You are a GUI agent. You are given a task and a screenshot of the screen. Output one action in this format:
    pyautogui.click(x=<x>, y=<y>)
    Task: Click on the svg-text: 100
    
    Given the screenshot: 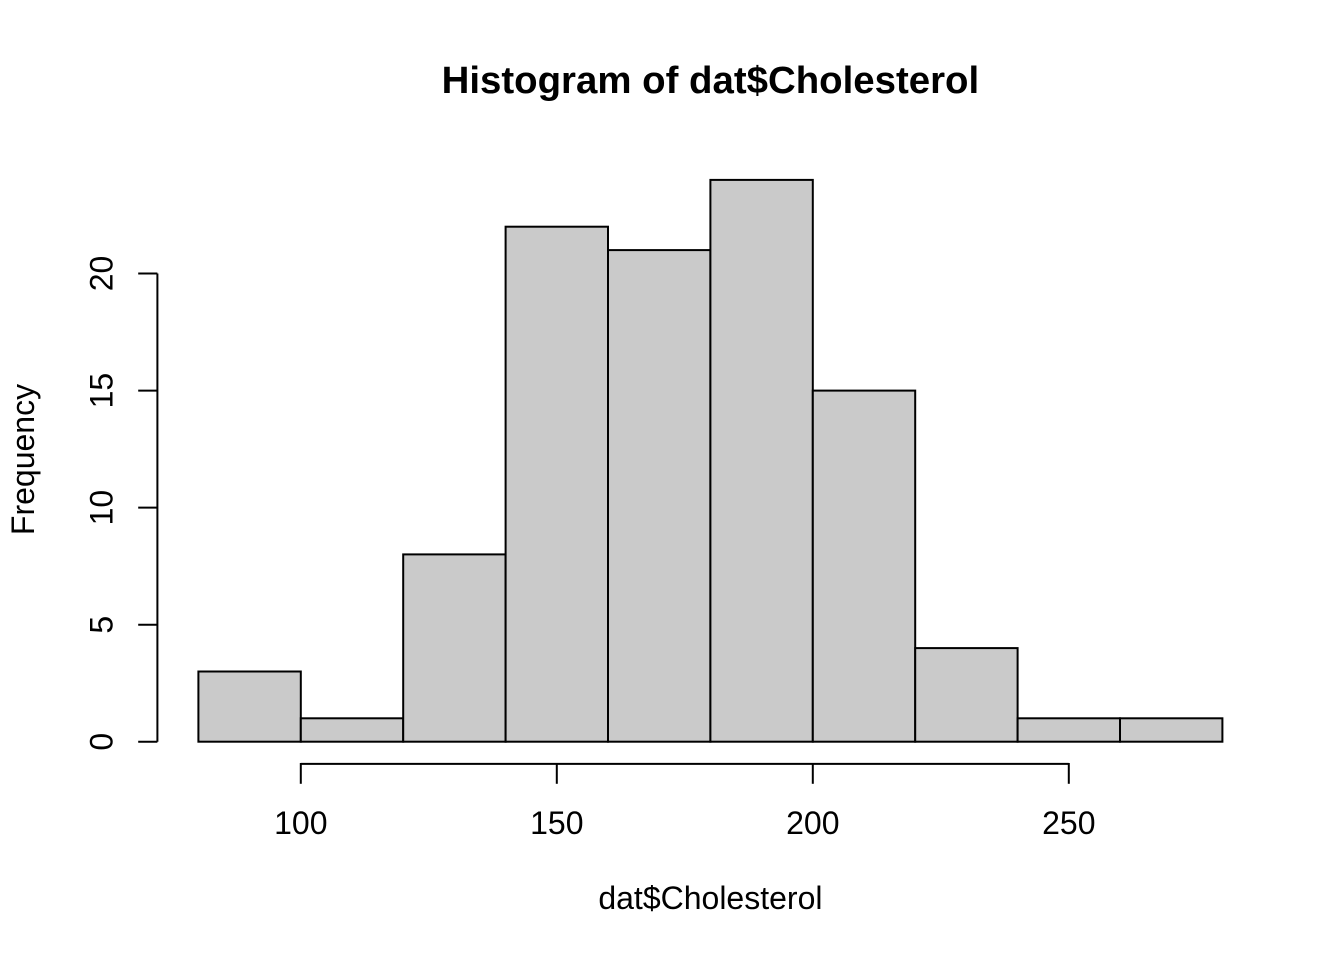 What is the action you would take?
    pyautogui.click(x=300, y=823)
    